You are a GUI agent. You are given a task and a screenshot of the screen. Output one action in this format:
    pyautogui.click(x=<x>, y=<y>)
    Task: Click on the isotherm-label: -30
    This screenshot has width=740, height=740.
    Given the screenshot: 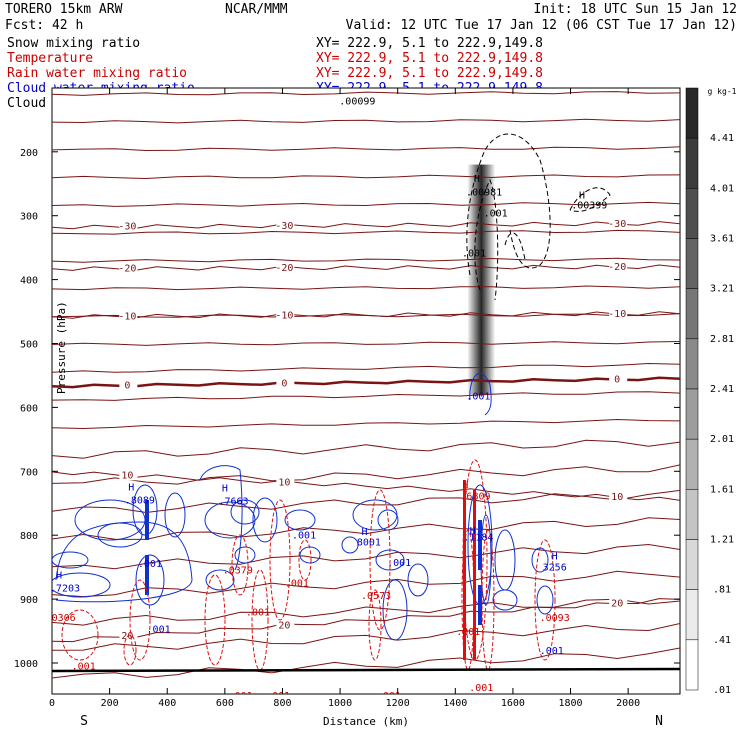 What is the action you would take?
    pyautogui.click(x=284, y=226)
    